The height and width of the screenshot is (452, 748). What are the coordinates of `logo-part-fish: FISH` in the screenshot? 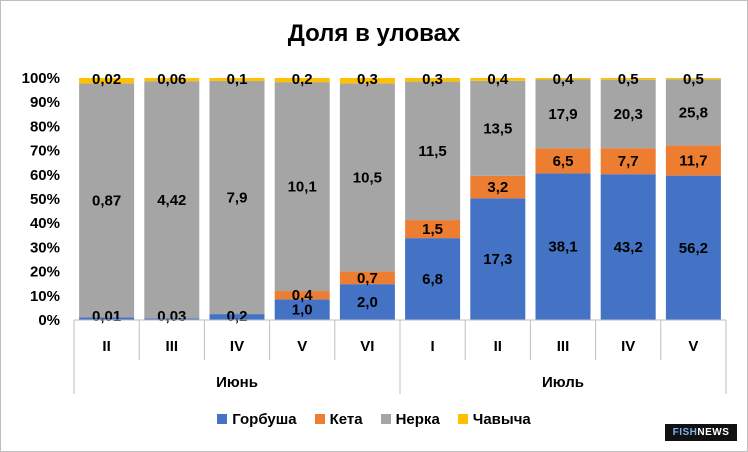 It's located at (685, 432).